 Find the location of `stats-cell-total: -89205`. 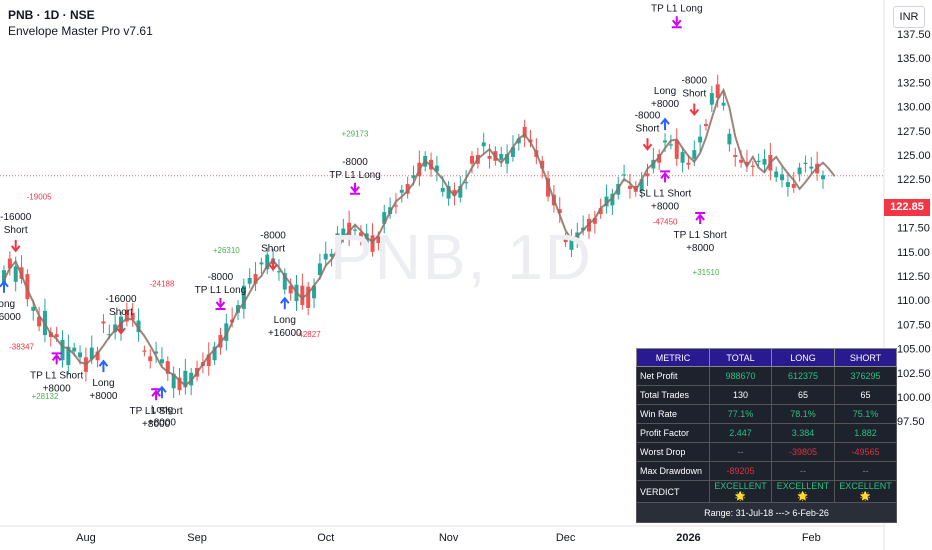

stats-cell-total: -89205 is located at coordinates (740, 471).